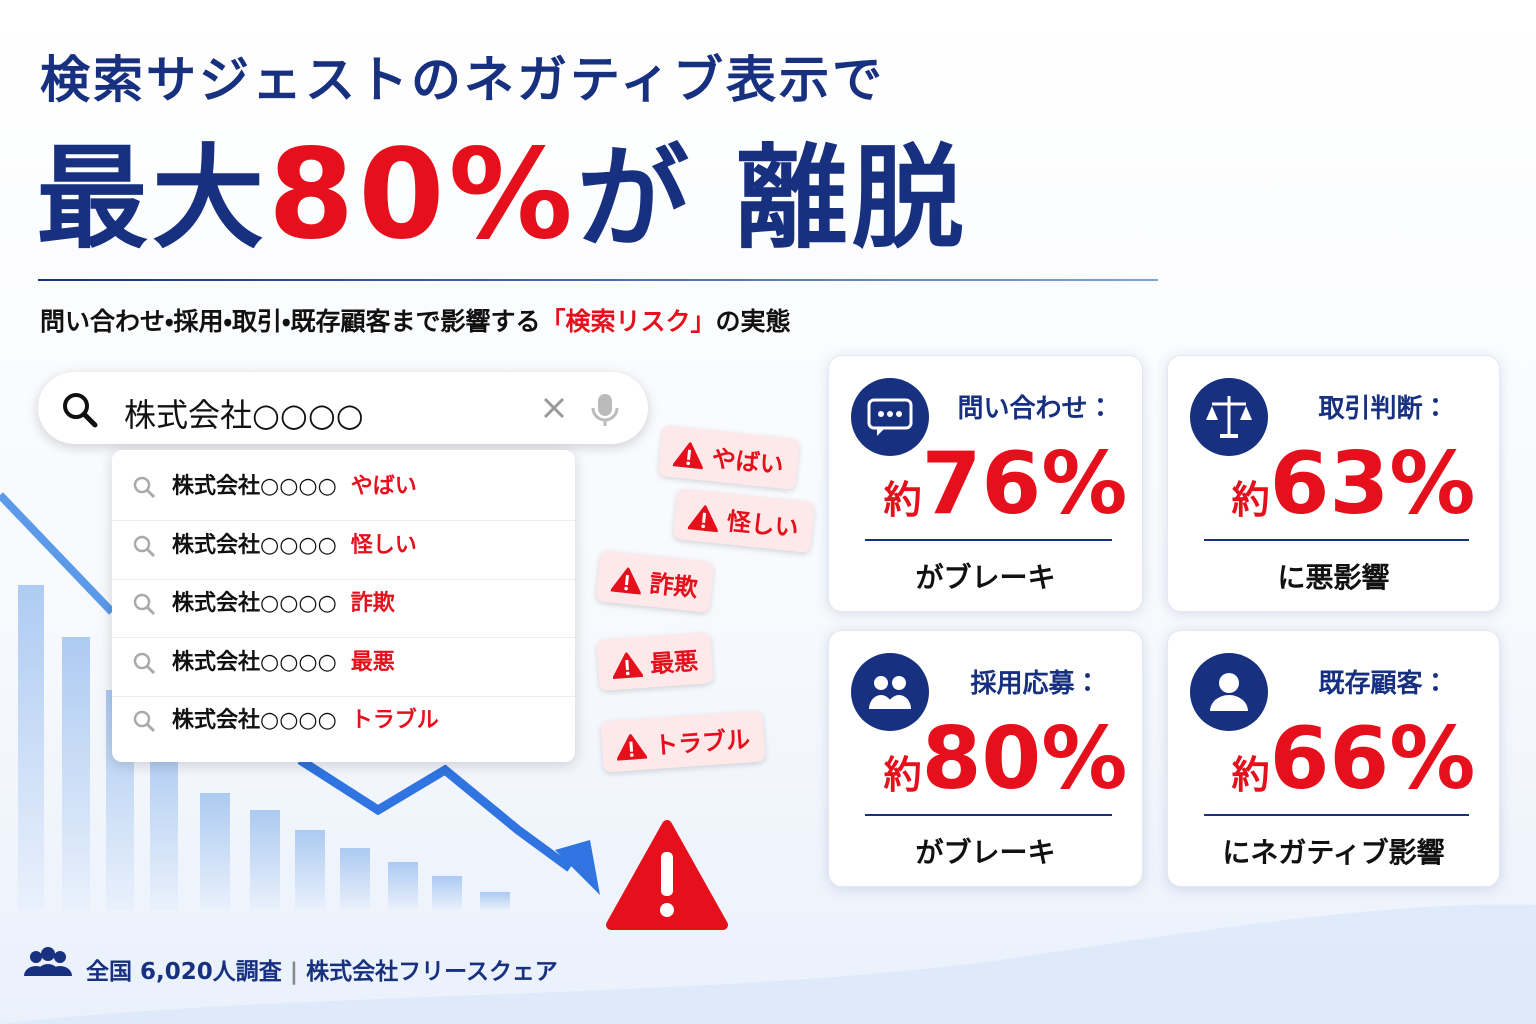 Image resolution: width=1536 pixels, height=1024 pixels. Describe the element at coordinates (1333, 577) in the screenshot. I see `card-caption: に悪影響` at that location.